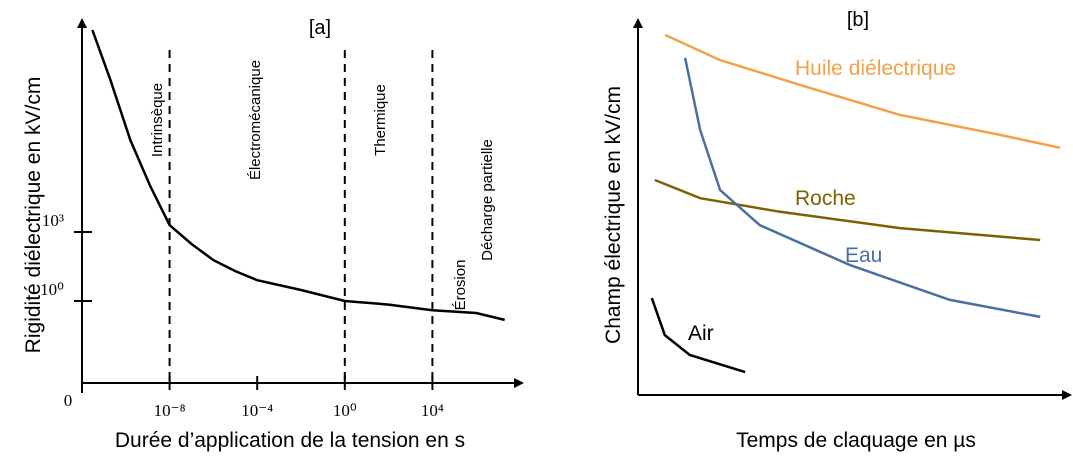  What do you see at coordinates (345, 410) in the screenshot?
I see `x-tick-label: 10⁰` at bounding box center [345, 410].